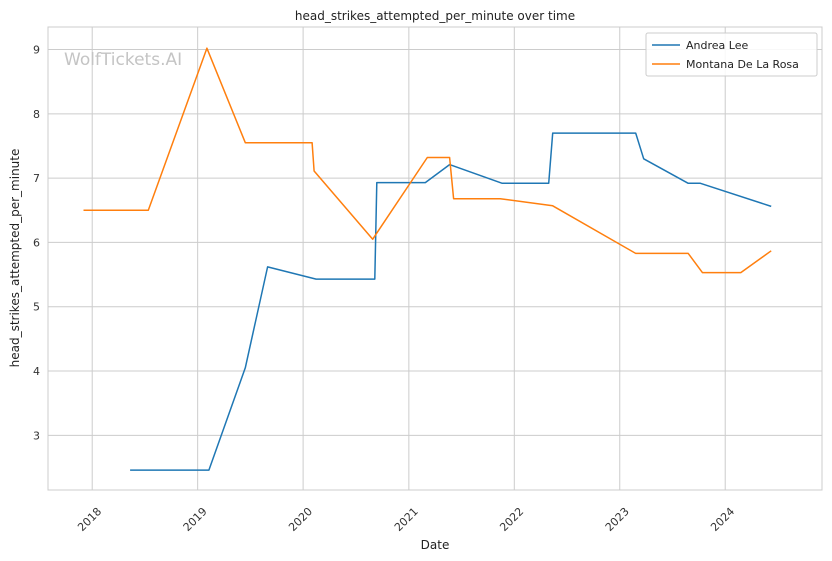 The image size is (832, 561). I want to click on legend-label-andrea-lee: Andrea Lee, so click(717, 45).